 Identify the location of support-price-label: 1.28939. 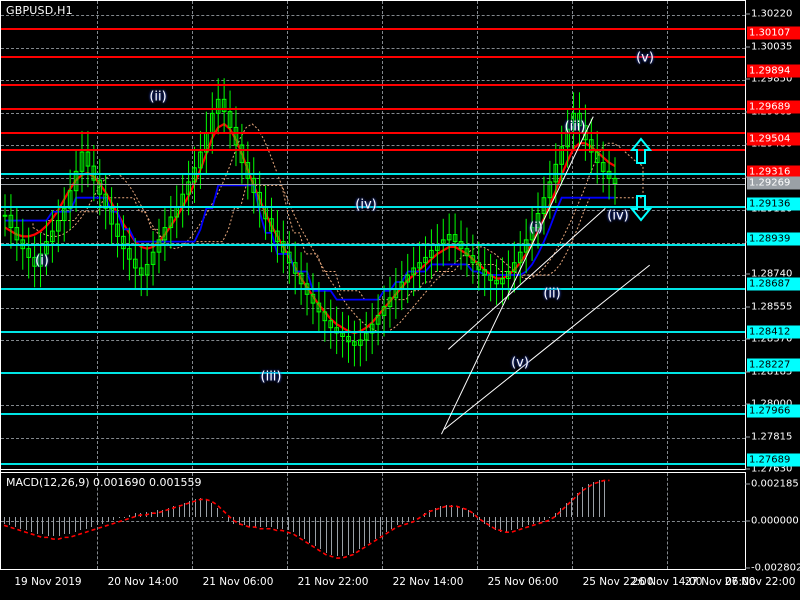
(773, 239).